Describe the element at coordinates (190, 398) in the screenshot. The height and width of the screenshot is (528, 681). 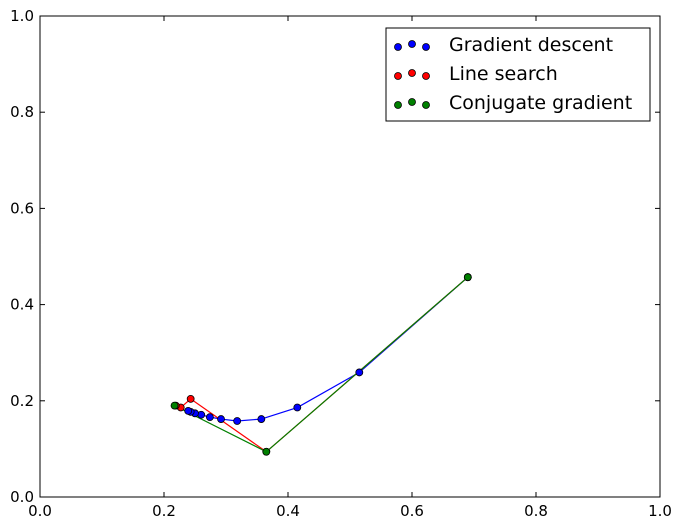
I see `data-point-line-search` at that location.